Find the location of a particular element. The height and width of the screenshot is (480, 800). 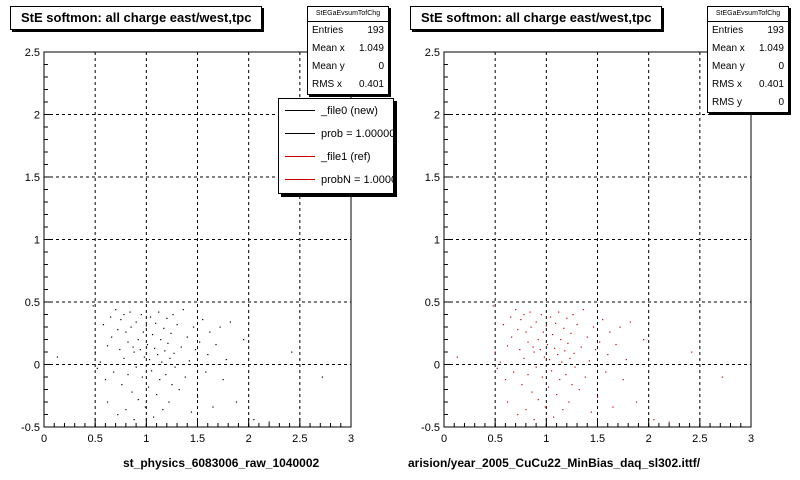

left-stats-row: RMS x 0.401 is located at coordinates (348, 85).